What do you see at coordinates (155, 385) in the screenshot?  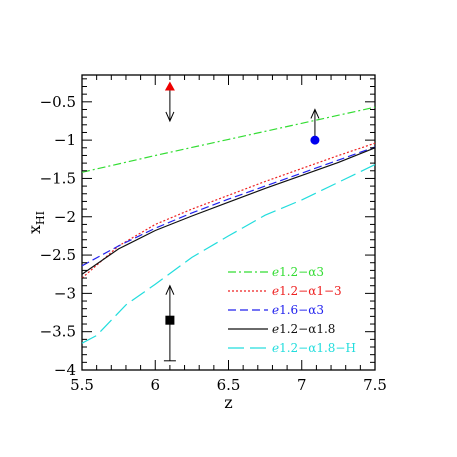 I see `x-tick-label: 6` at bounding box center [155, 385].